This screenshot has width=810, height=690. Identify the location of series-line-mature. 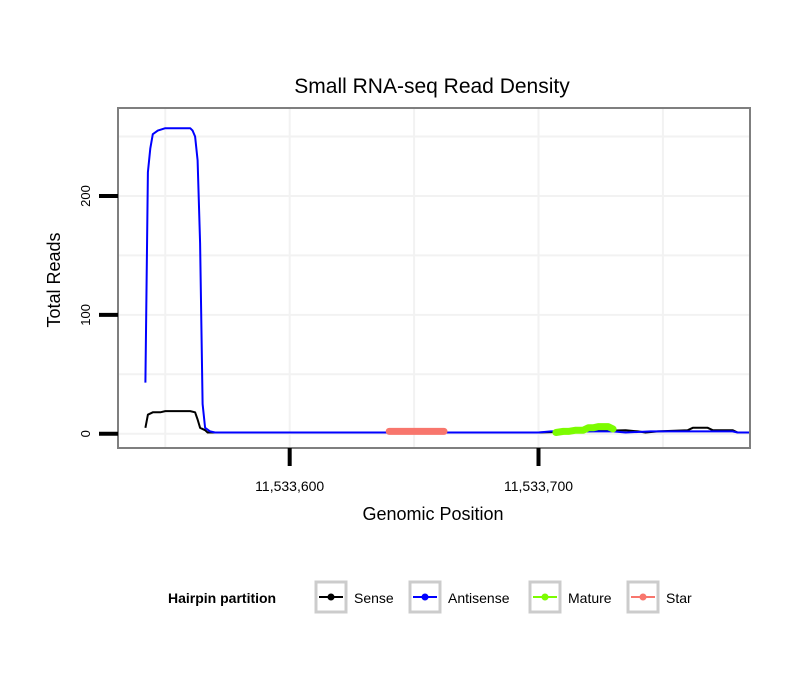
(584, 429).